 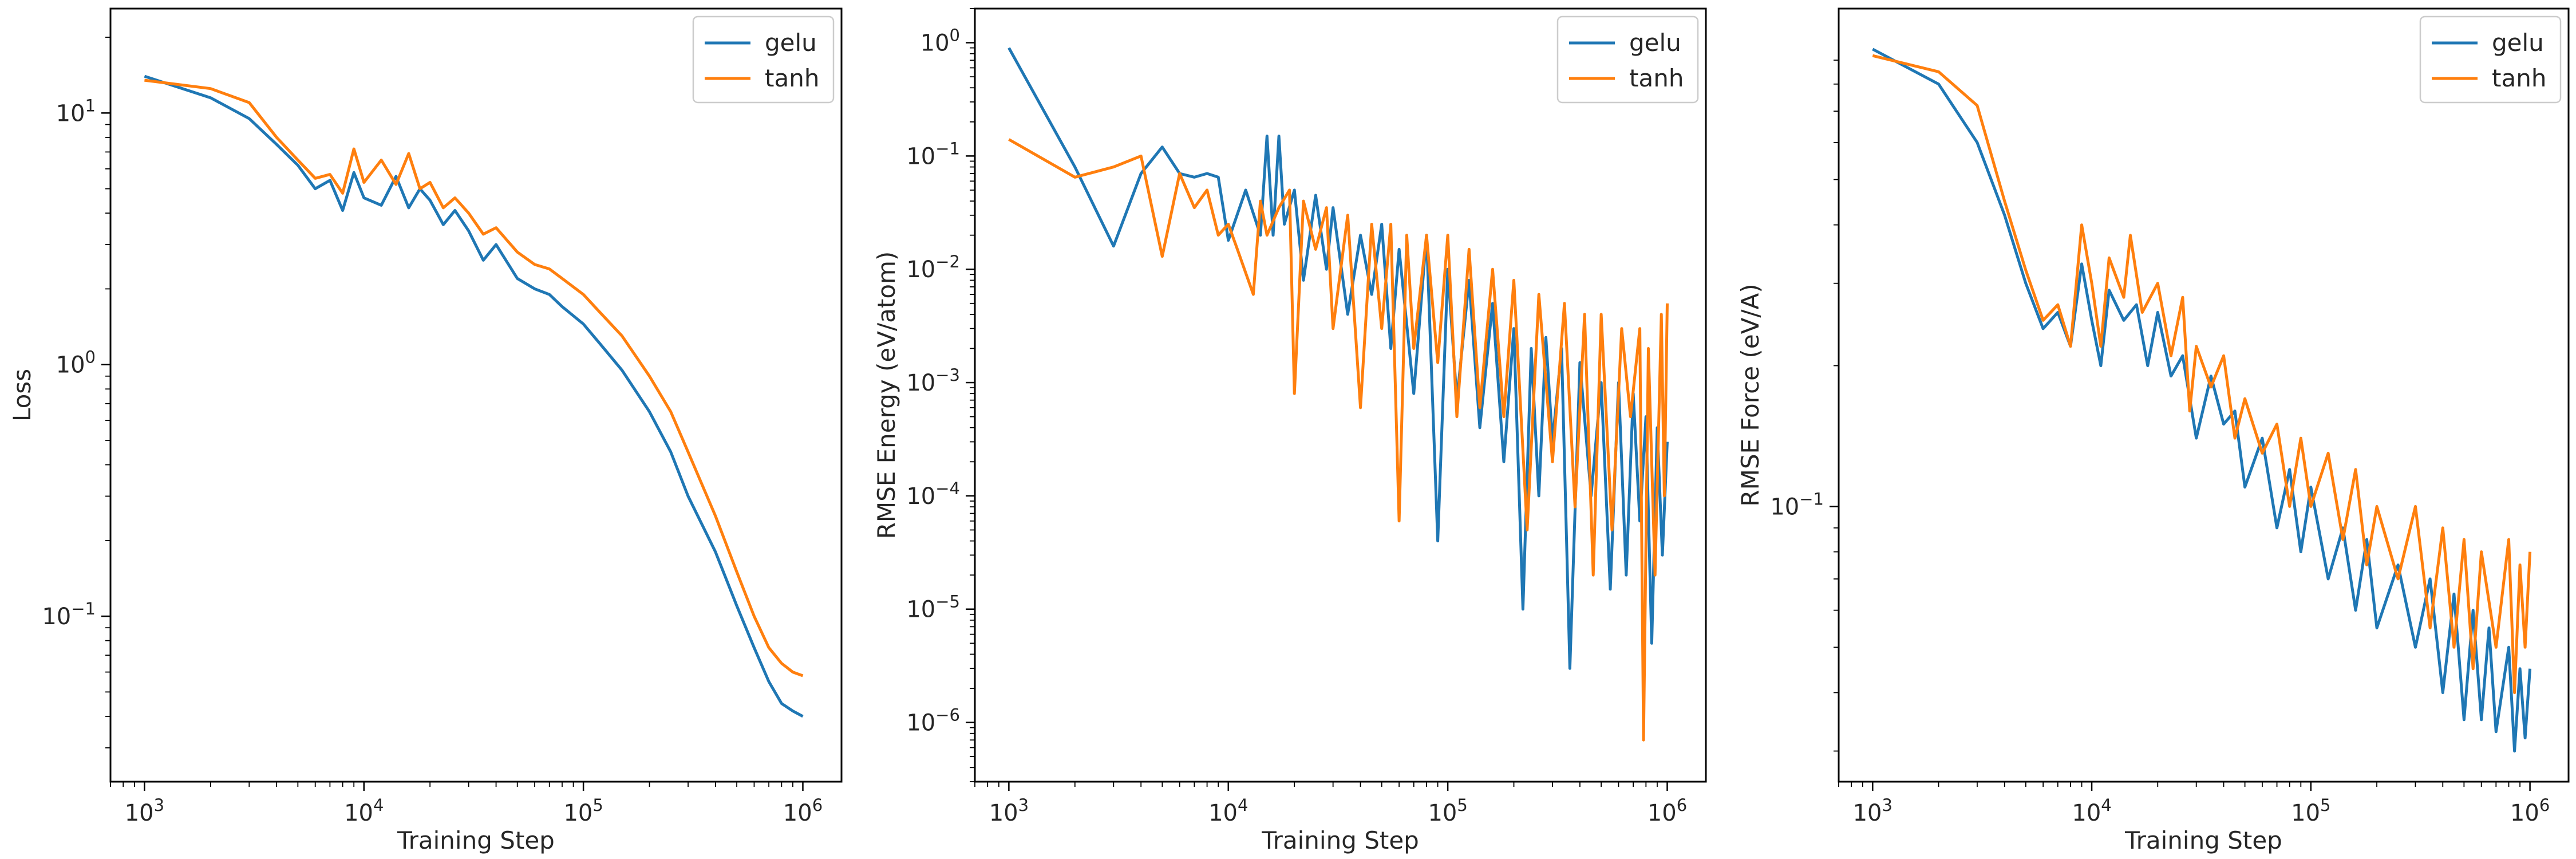 I want to click on y-axis-label: Loss, so click(x=22, y=395).